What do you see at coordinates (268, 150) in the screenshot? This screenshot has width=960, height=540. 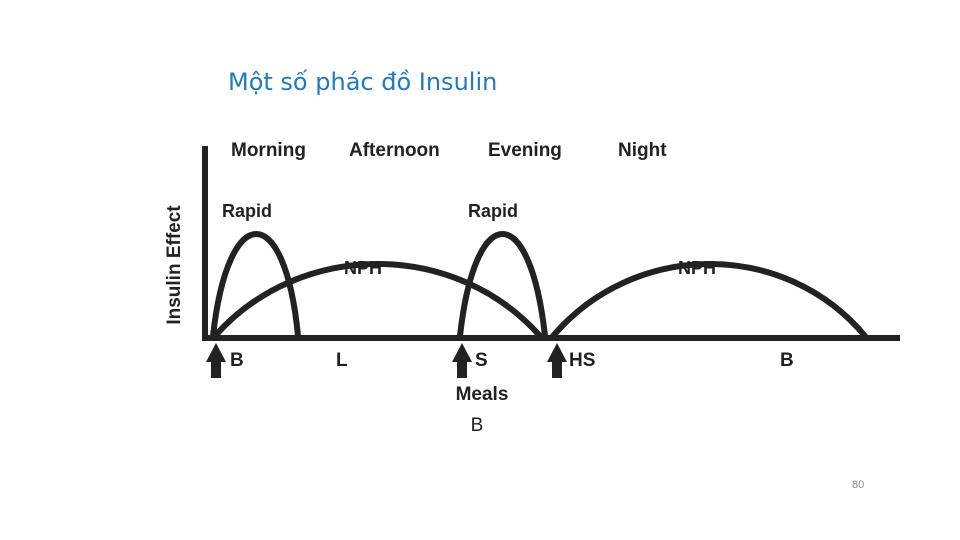 I see `period-morning: Morning` at bounding box center [268, 150].